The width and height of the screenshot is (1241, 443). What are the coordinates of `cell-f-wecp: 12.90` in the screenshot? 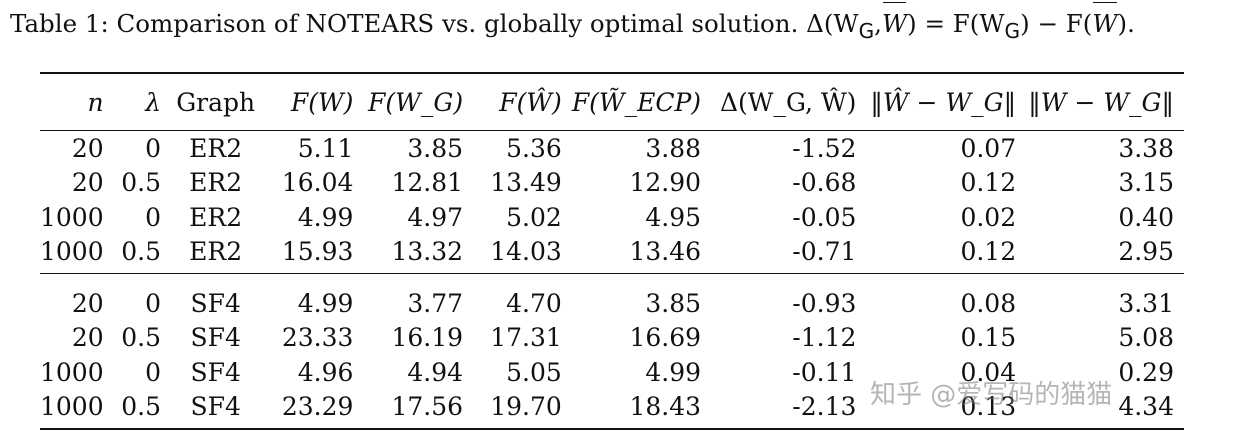 It's located at (665, 183).